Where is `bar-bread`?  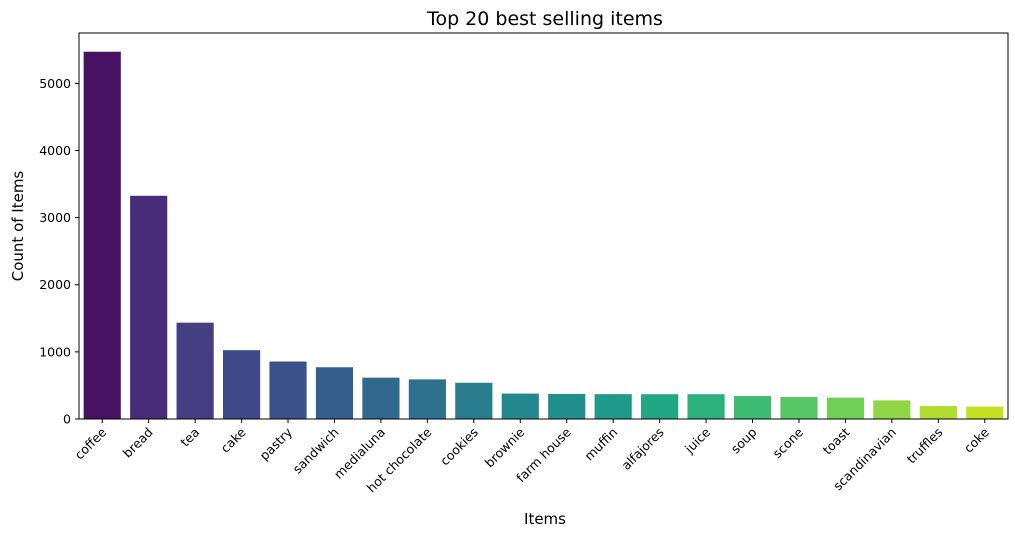 bar-bread is located at coordinates (149, 307).